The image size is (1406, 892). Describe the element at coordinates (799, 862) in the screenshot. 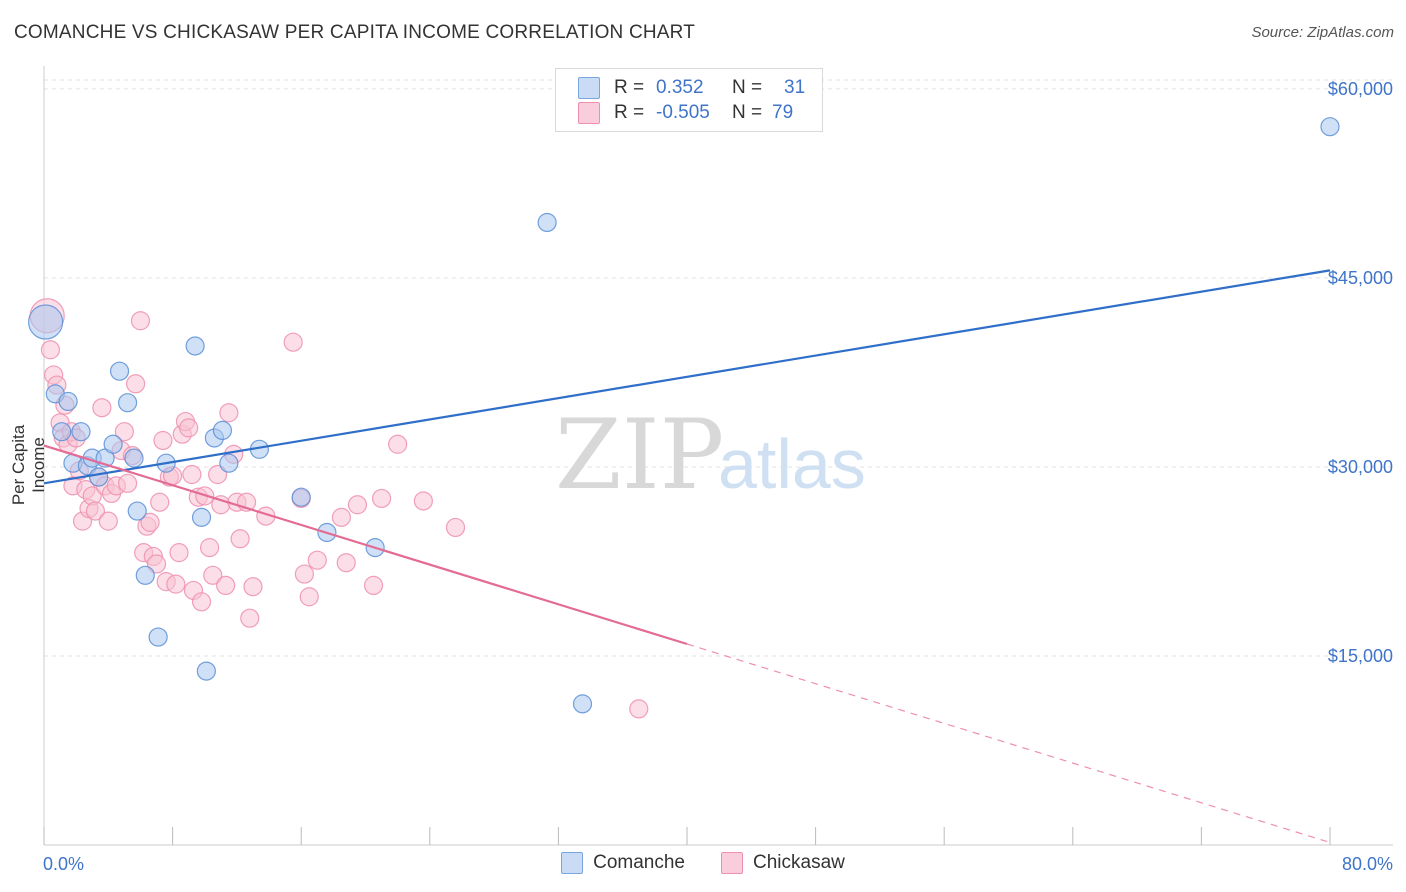

I see `legend-label-chickasaw: Chickasaw` at that location.